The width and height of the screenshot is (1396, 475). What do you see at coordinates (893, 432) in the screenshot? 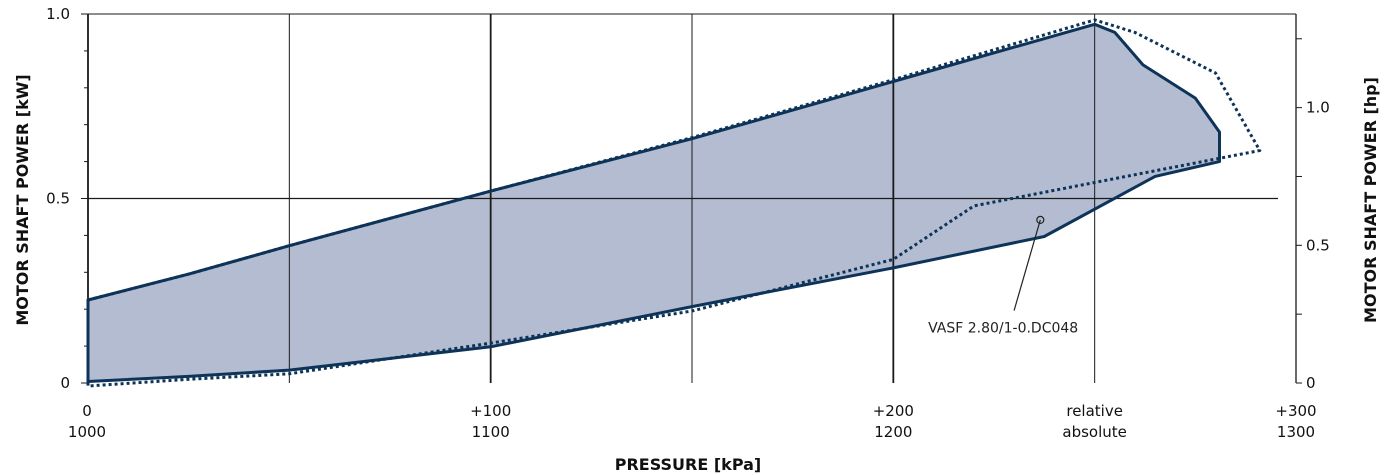
I see `xtick-absolute-label: 1200` at bounding box center [893, 432].